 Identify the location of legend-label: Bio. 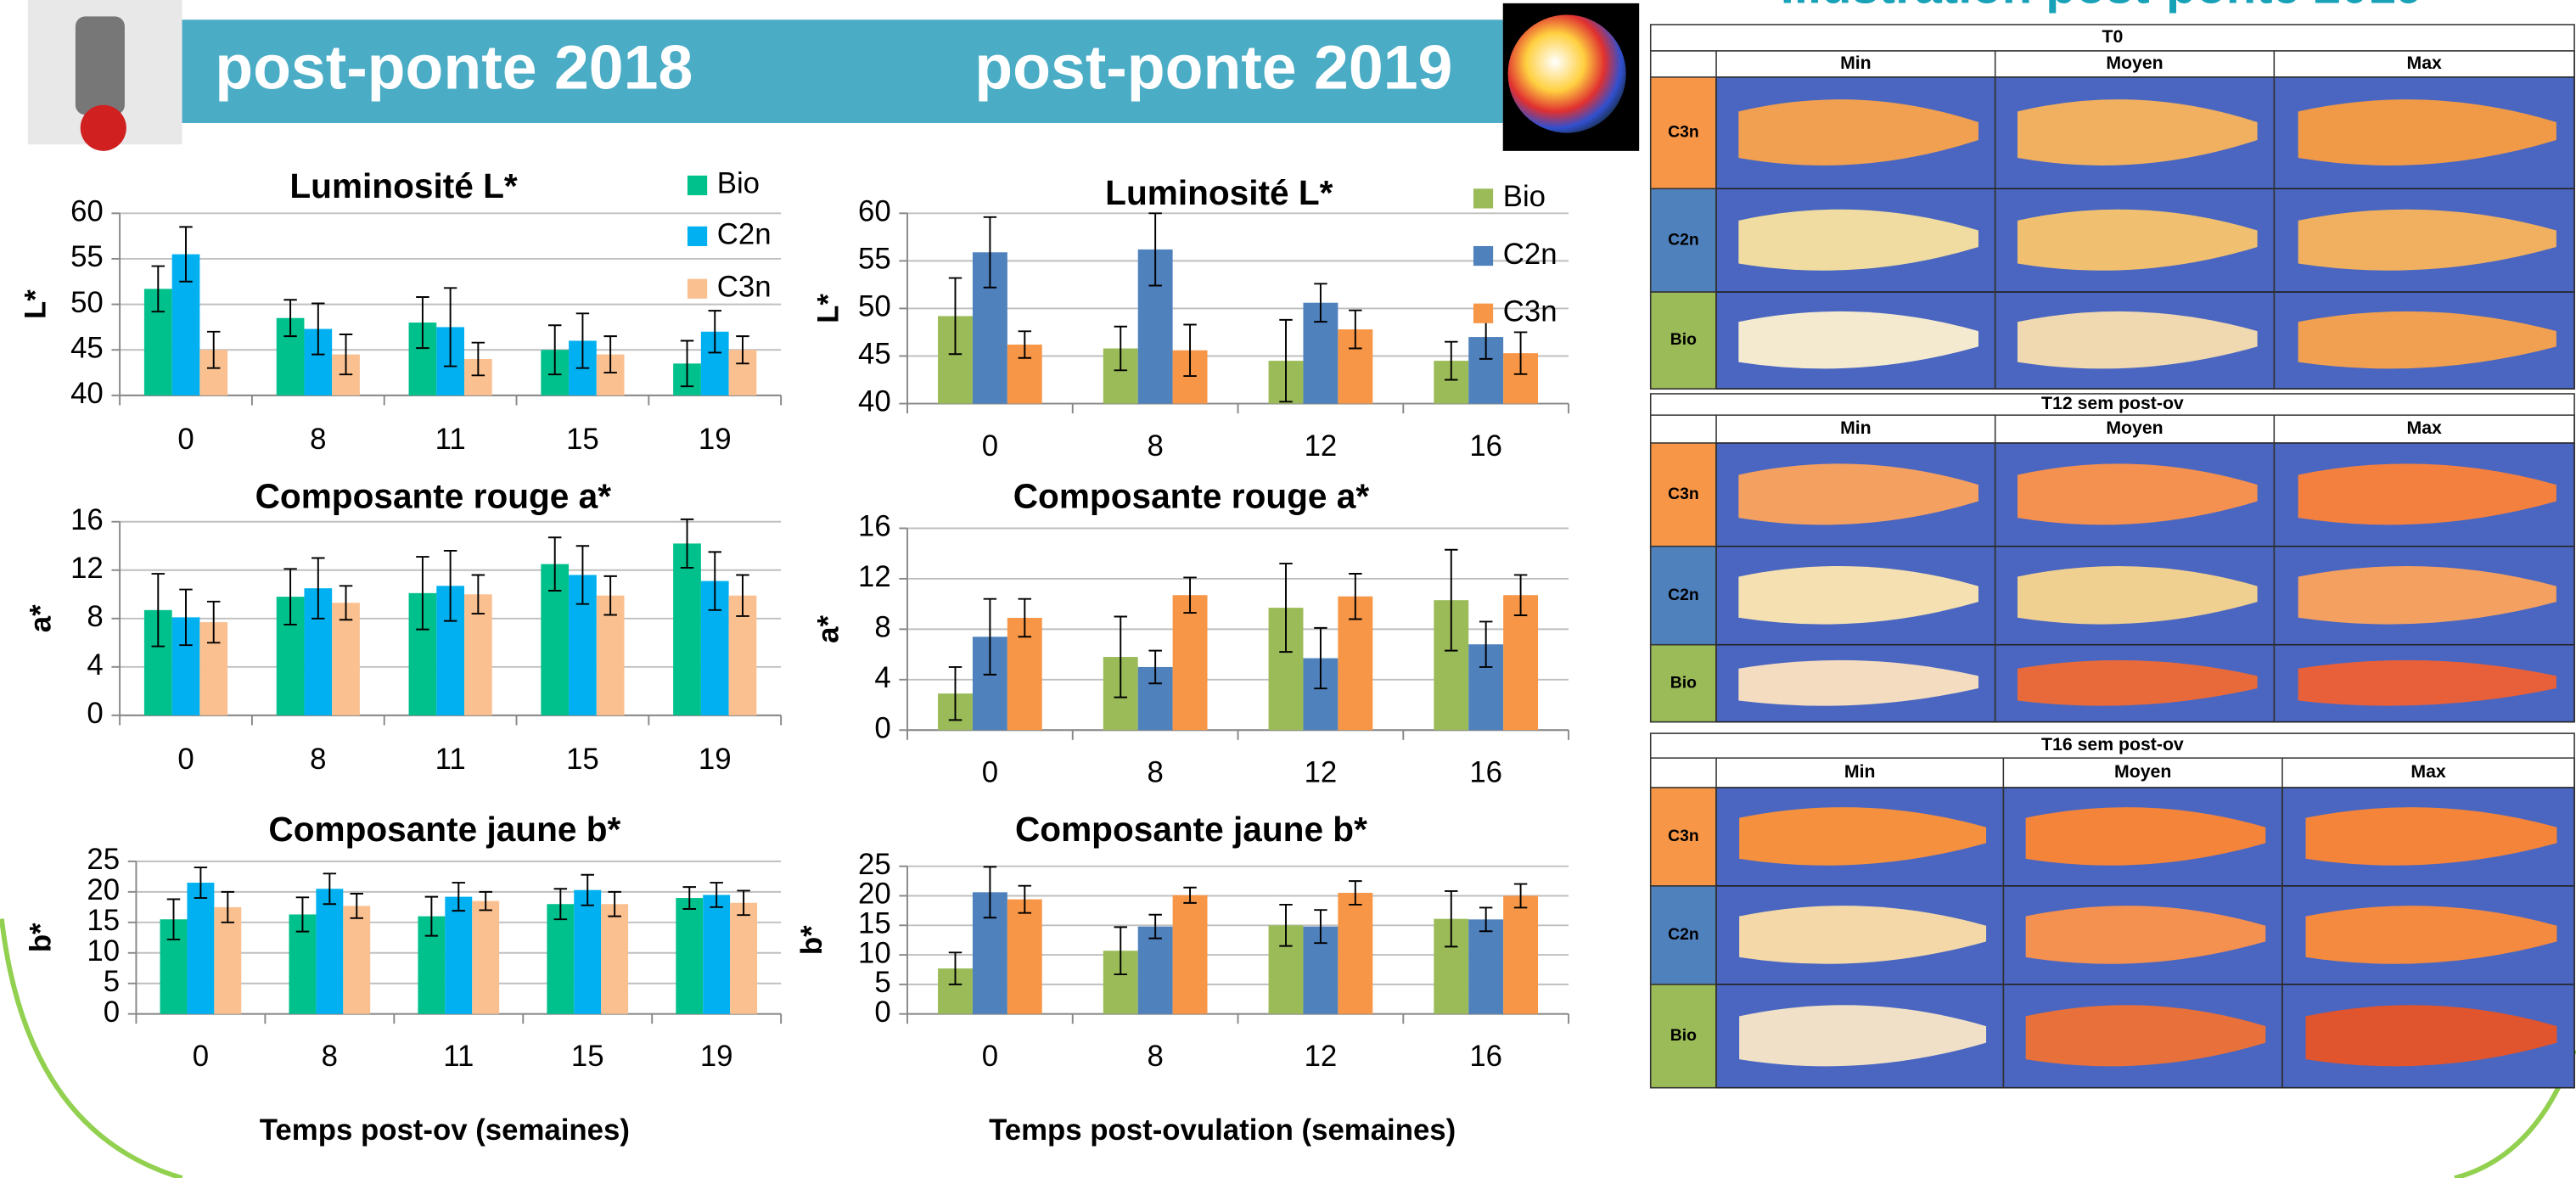
(738, 184).